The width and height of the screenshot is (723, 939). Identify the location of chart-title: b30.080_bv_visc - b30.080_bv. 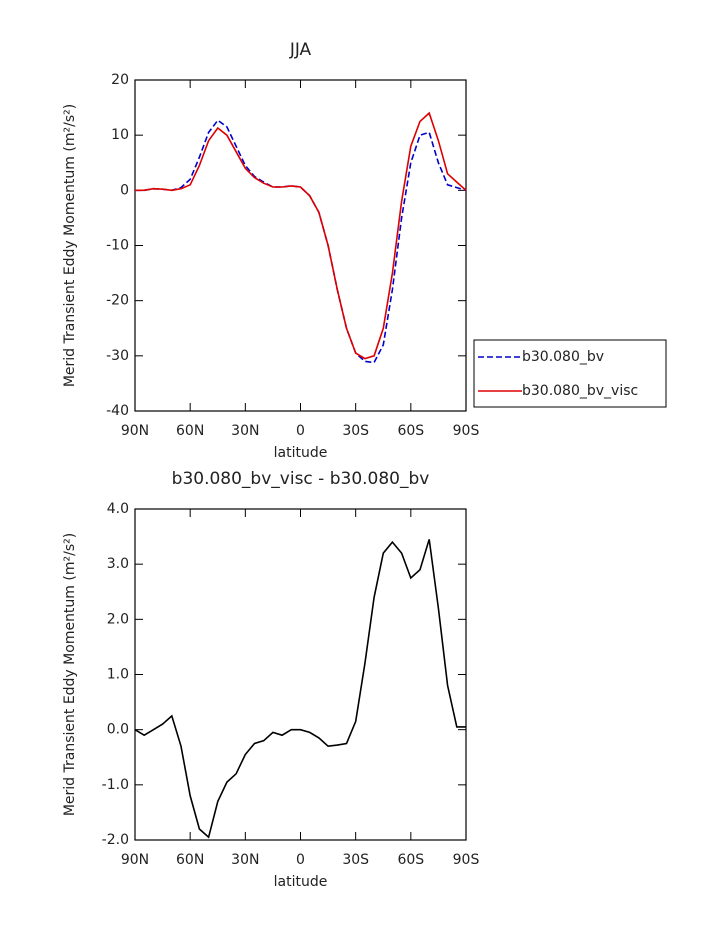
(301, 479).